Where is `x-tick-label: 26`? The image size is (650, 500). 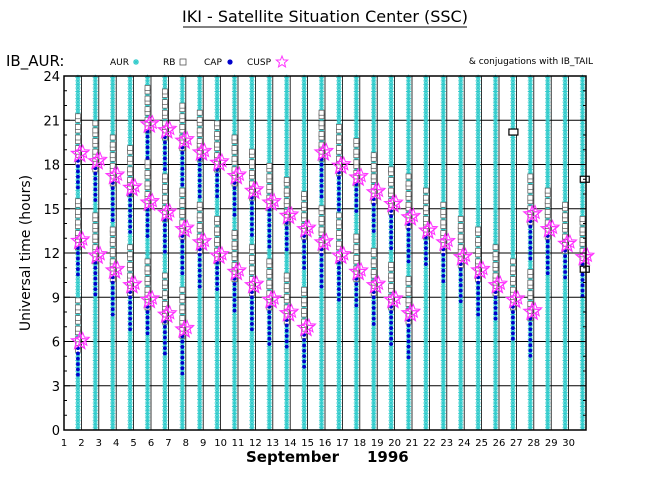 x-tick-label: 26 is located at coordinates (499, 443).